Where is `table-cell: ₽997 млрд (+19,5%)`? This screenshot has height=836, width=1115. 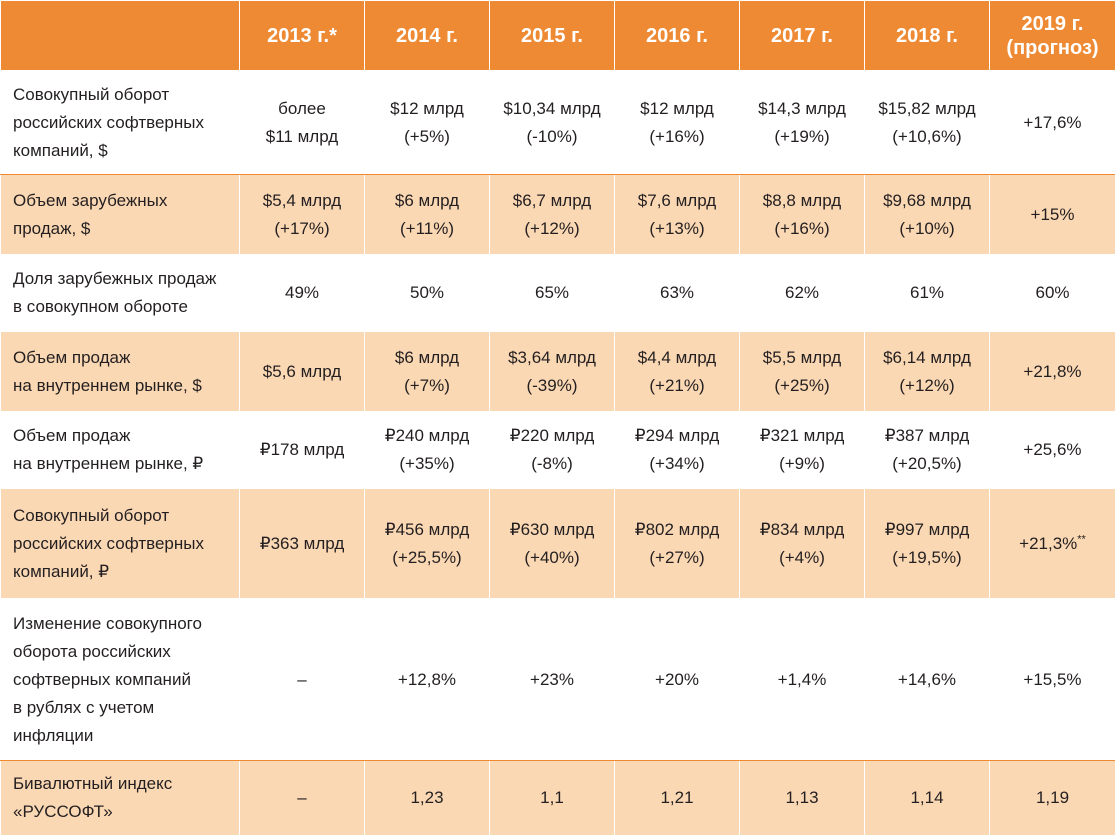
table-cell: ₽997 млрд (+19,5%) is located at coordinates (927, 544).